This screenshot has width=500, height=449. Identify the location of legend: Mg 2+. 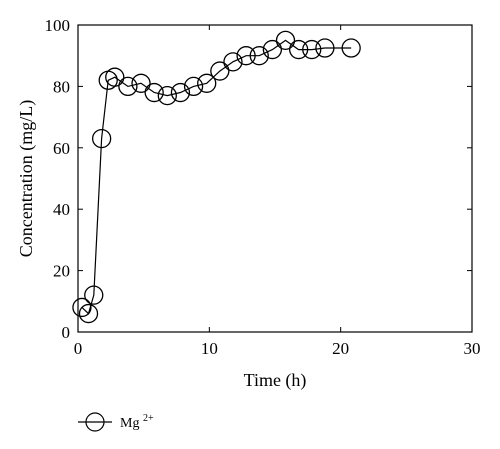
(116, 422).